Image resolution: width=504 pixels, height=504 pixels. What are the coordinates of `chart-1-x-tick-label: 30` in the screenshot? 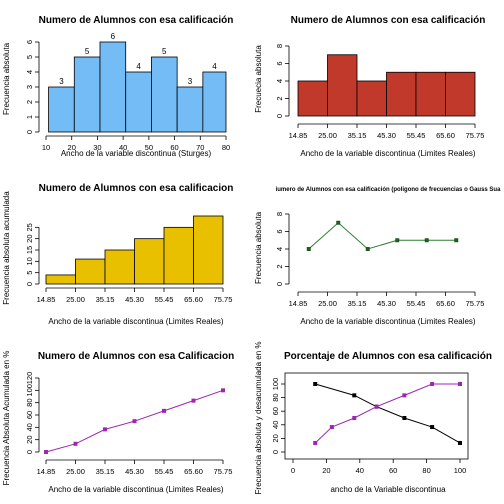 It's located at (97, 147).